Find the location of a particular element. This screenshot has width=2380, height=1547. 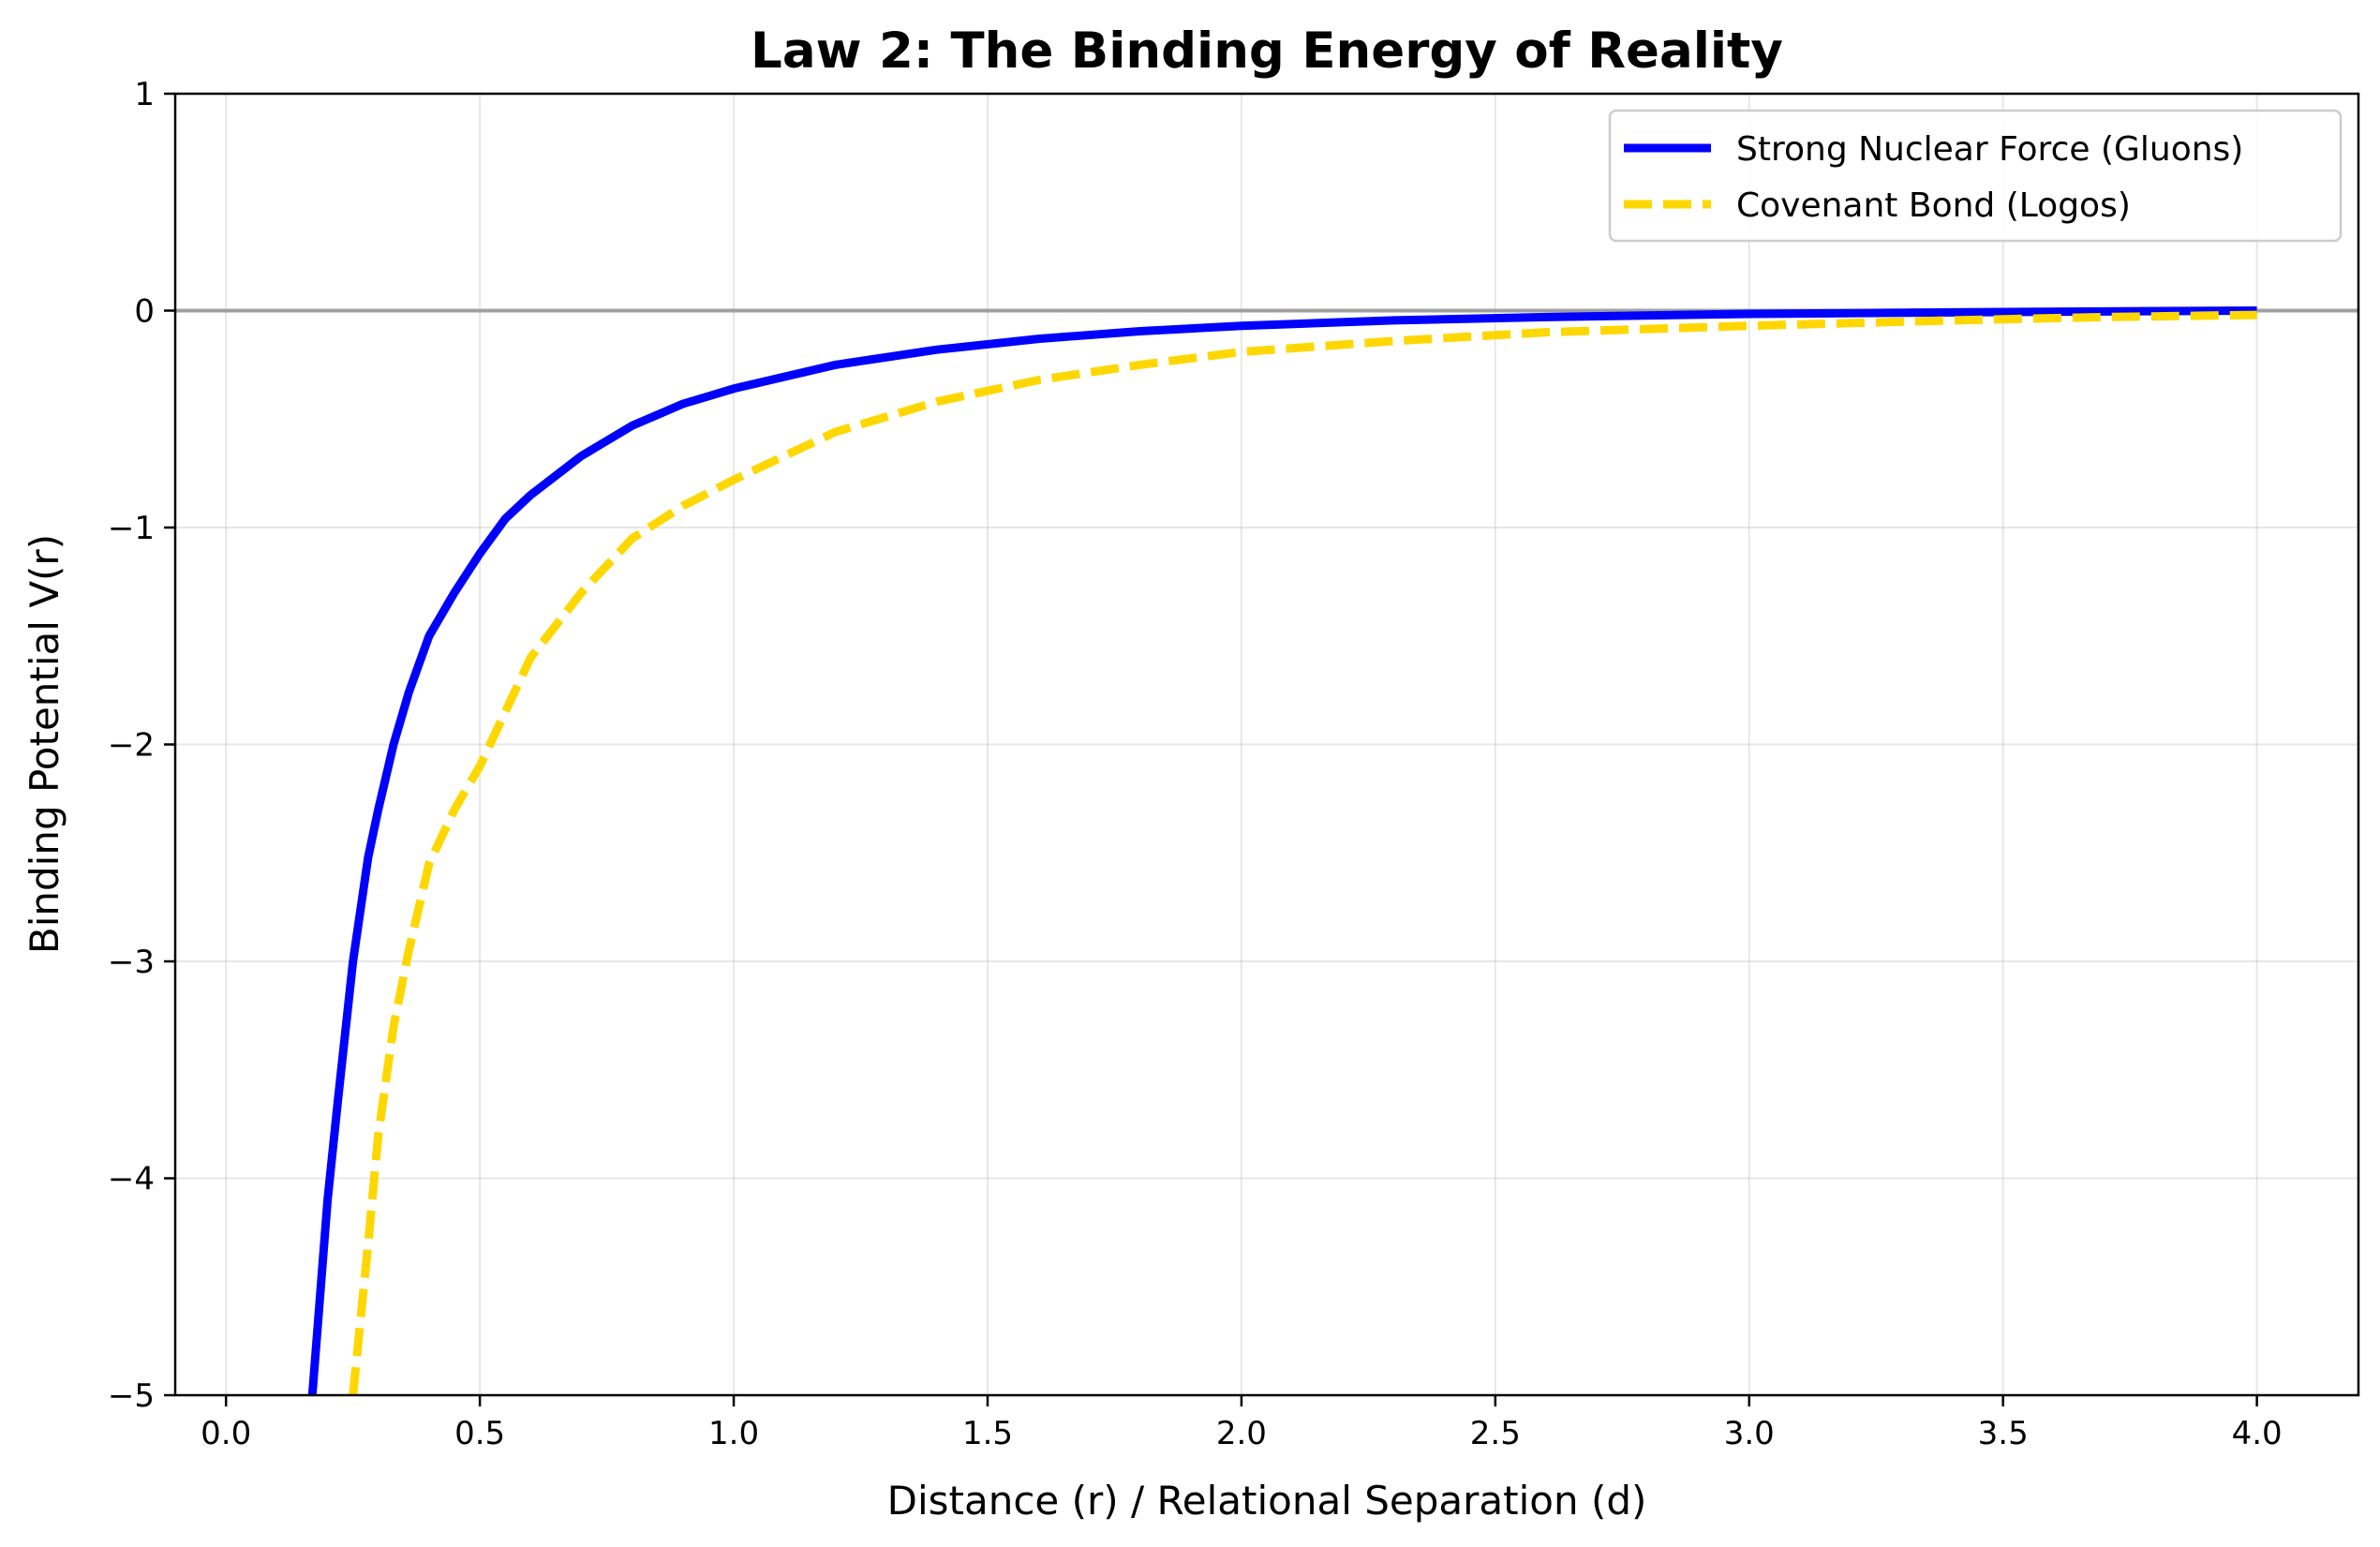

y-tick-label: 1 is located at coordinates (144, 94).